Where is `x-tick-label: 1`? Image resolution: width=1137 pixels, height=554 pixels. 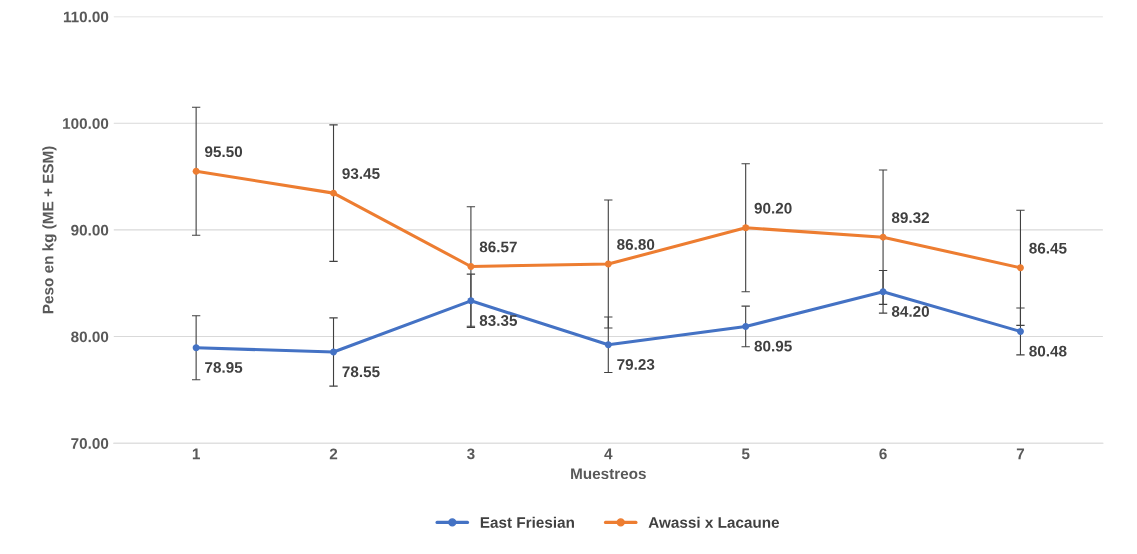 x-tick-label: 1 is located at coordinates (196, 454).